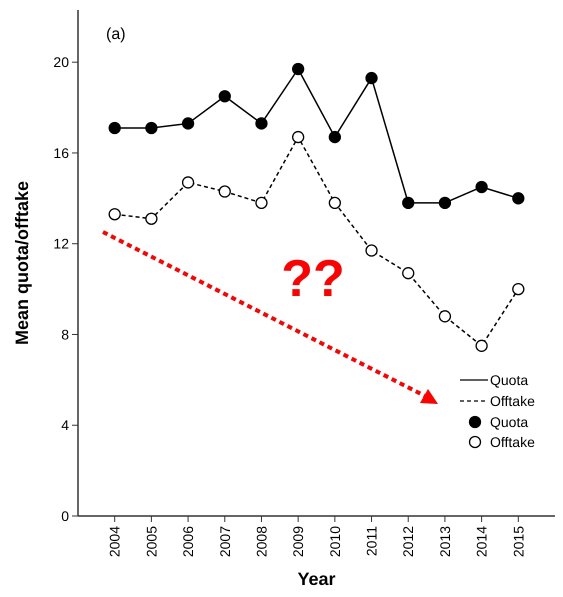 Image resolution: width=563 pixels, height=597 pixels. What do you see at coordinates (444, 542) in the screenshot?
I see `x-tick-label: 2013` at bounding box center [444, 542].